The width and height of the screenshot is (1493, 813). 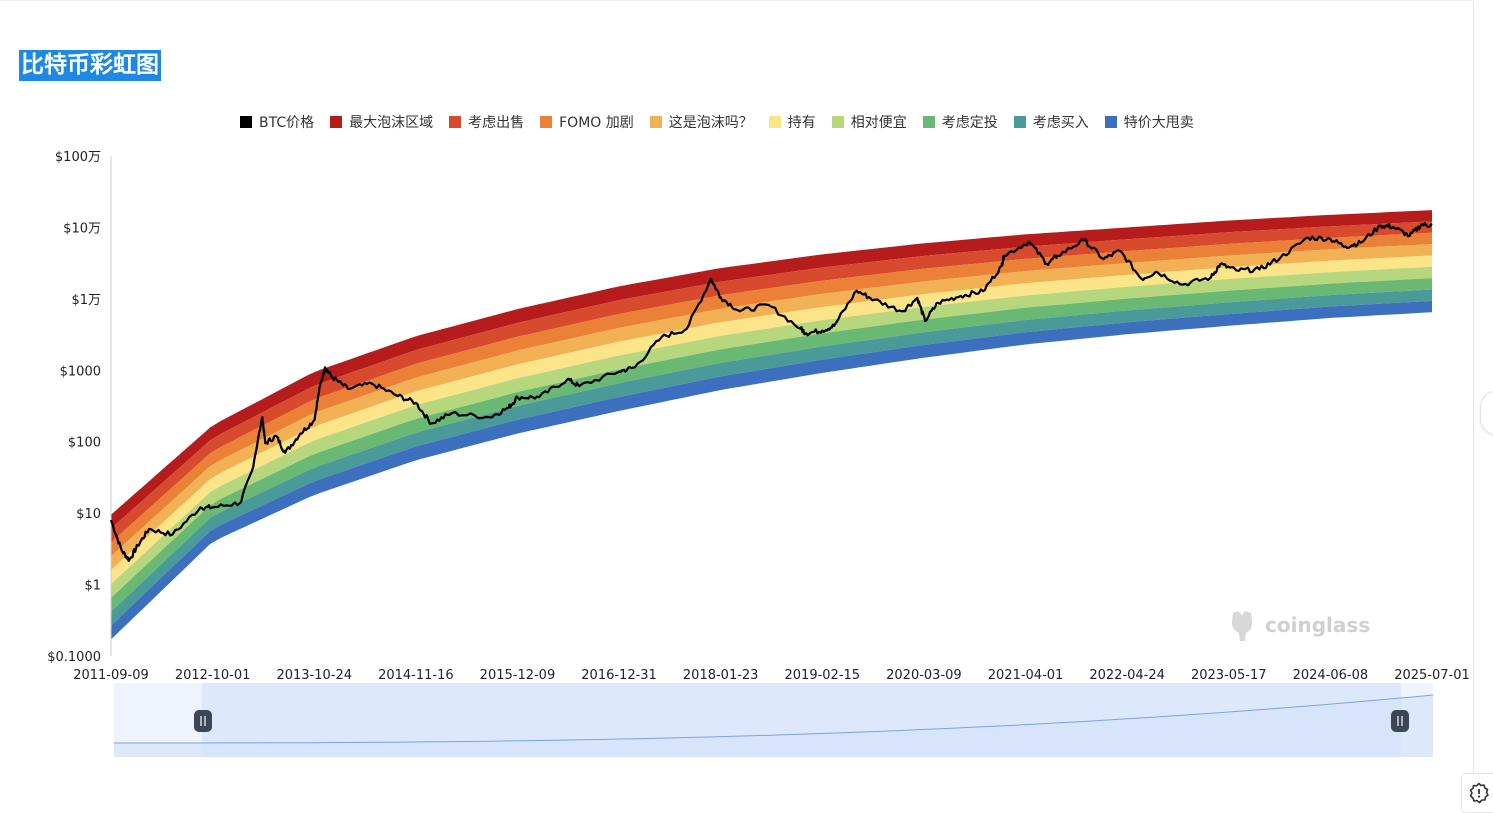 I want to click on y-tick-label: $100, so click(x=84, y=443).